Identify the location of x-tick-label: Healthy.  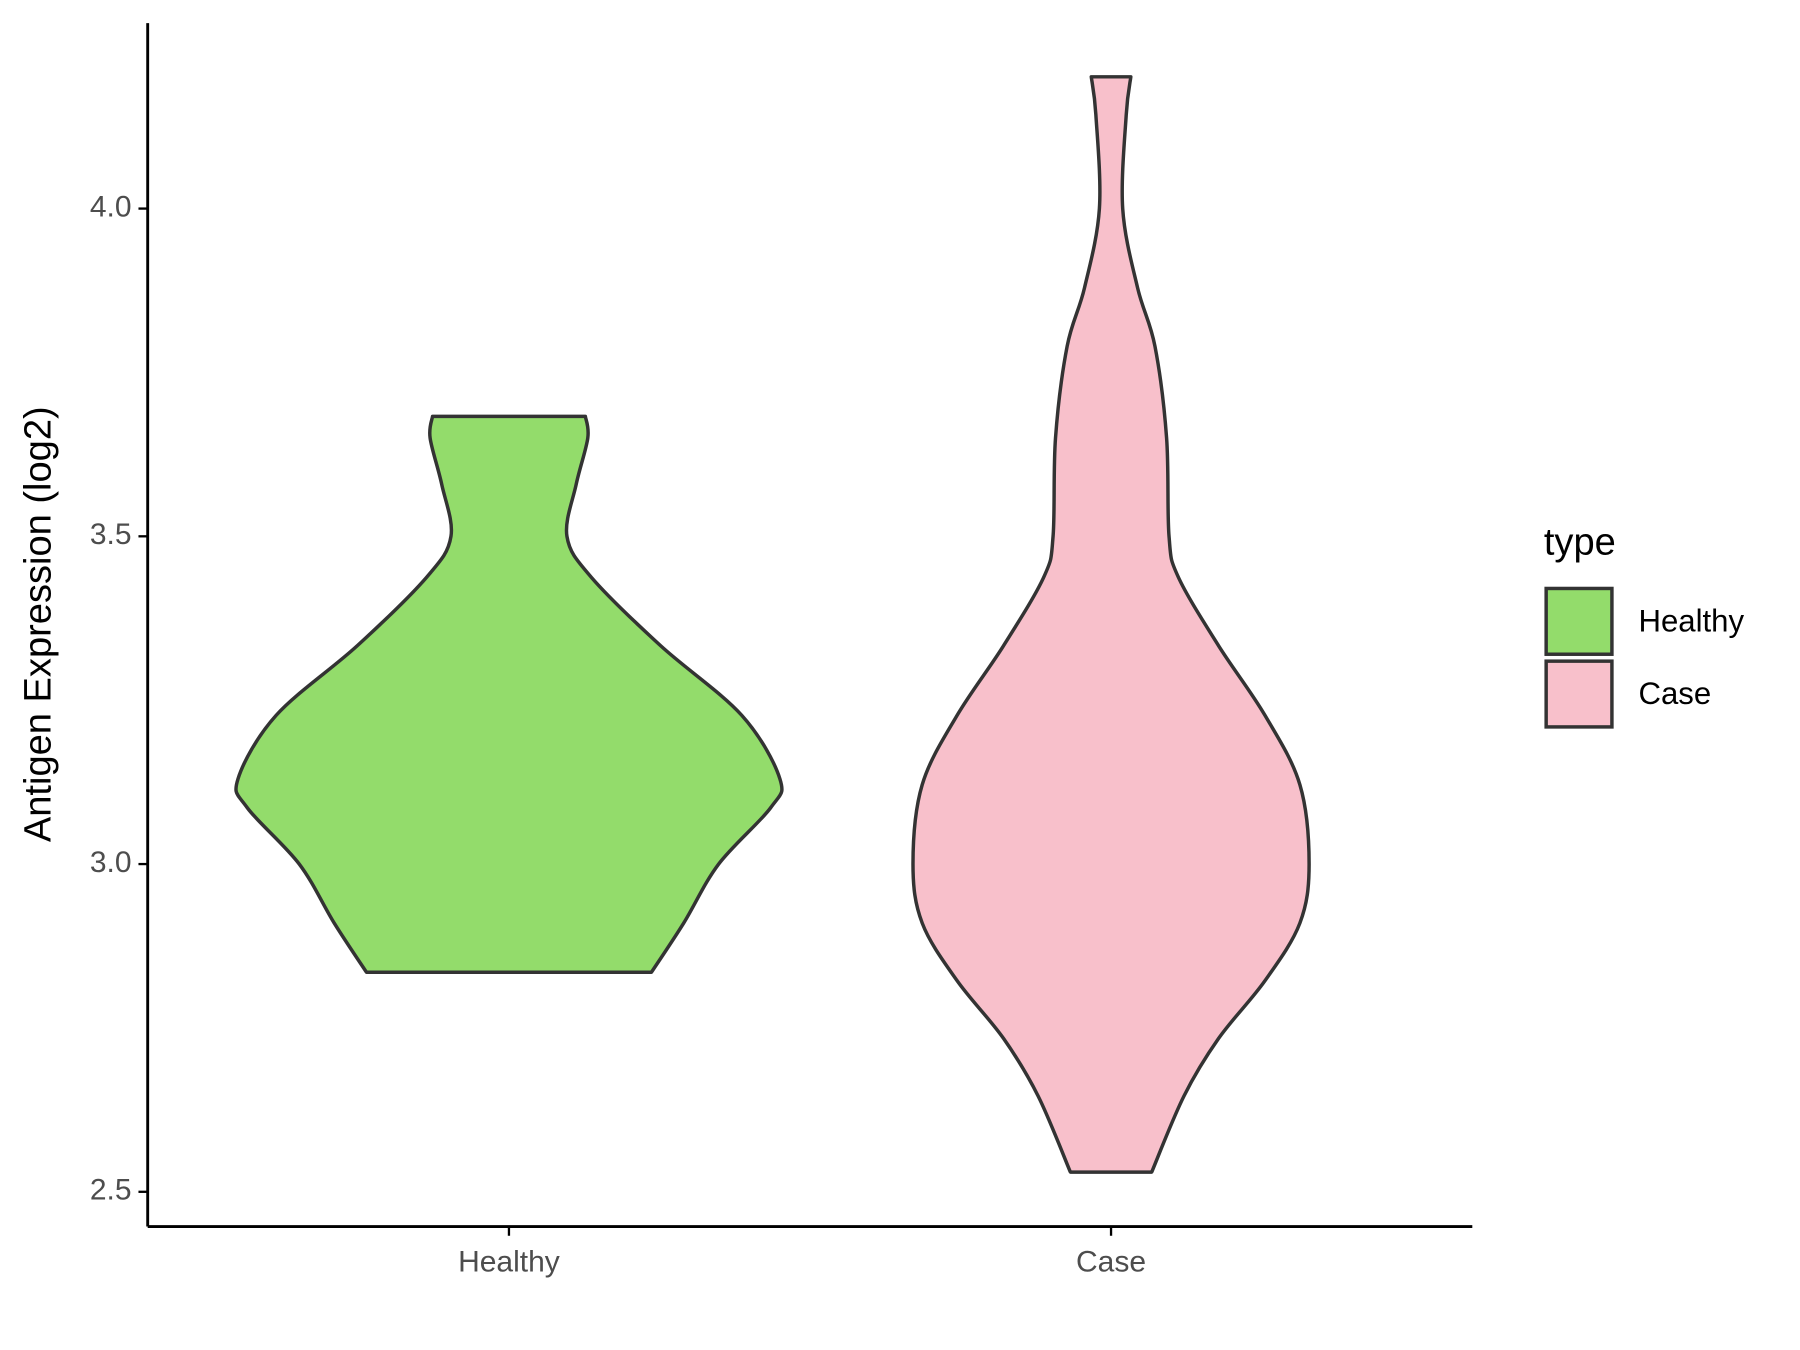
(509, 1261).